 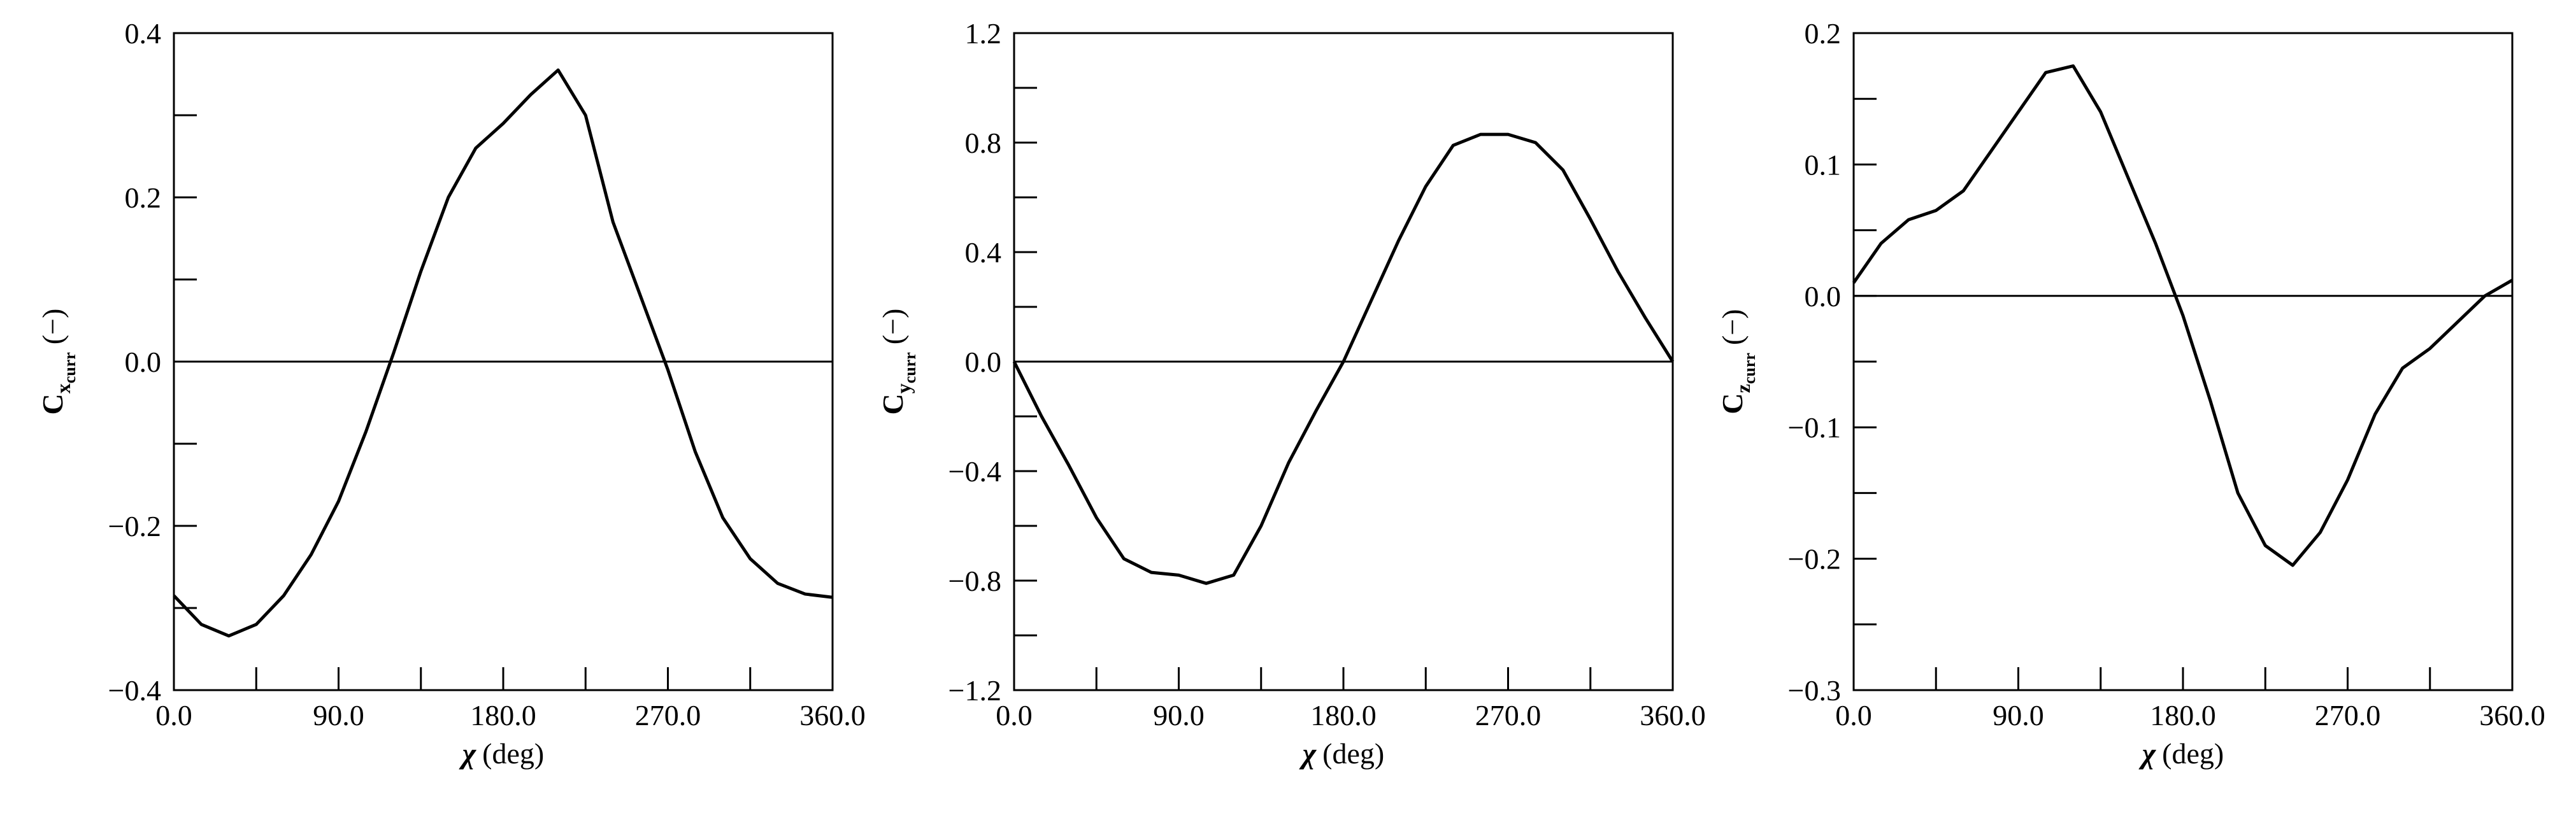 I want to click on y-tick-label: 0.8, so click(x=984, y=143).